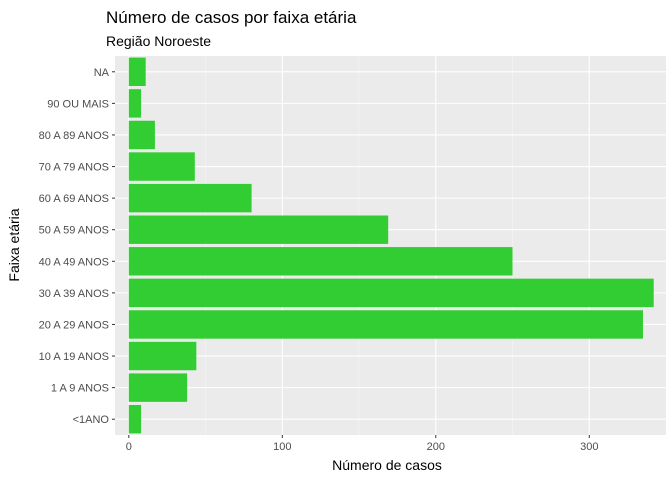 This screenshot has width=672, height=480. What do you see at coordinates (74, 262) in the screenshot?
I see `y-tick-label: 40 A 49 ANOS` at bounding box center [74, 262].